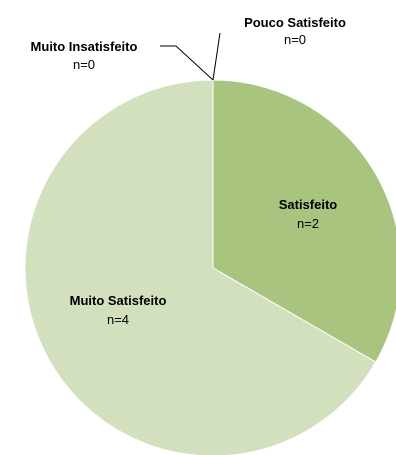  What do you see at coordinates (118, 300) in the screenshot?
I see `slice-label-name: Muito Satisfeito` at bounding box center [118, 300].